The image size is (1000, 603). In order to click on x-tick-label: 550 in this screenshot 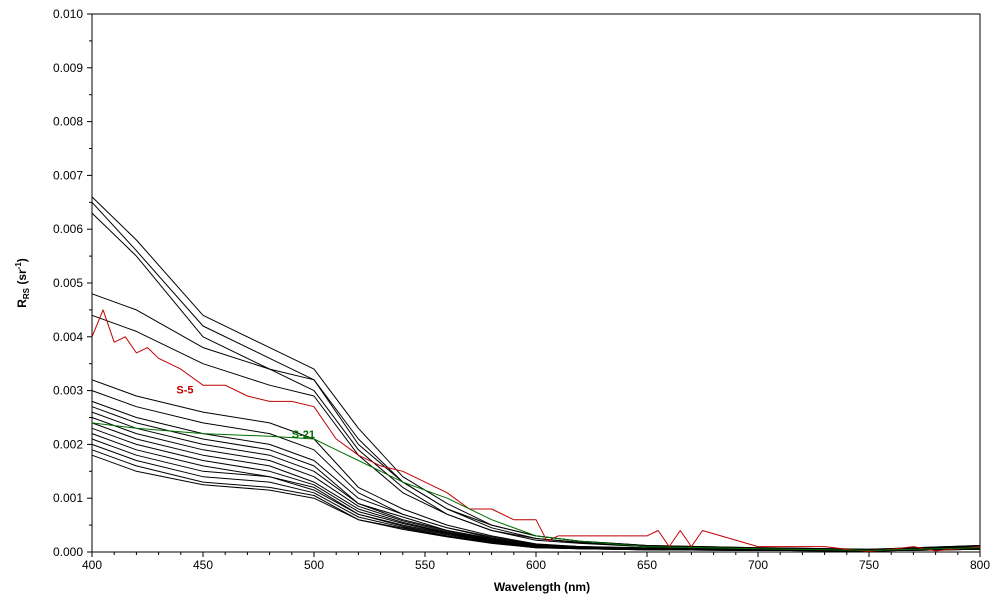, I will do `click(425, 565)`.